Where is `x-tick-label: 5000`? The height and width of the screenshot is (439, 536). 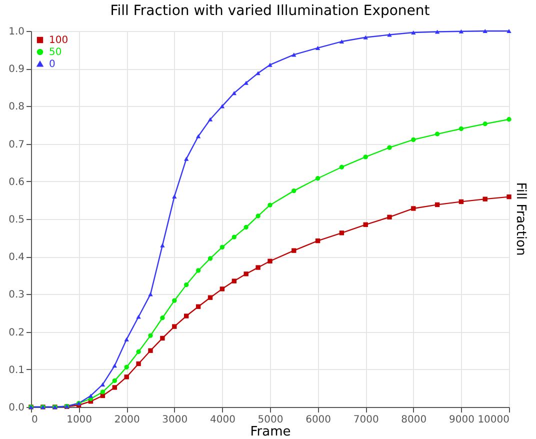 x-tick-label: 5000 is located at coordinates (271, 420).